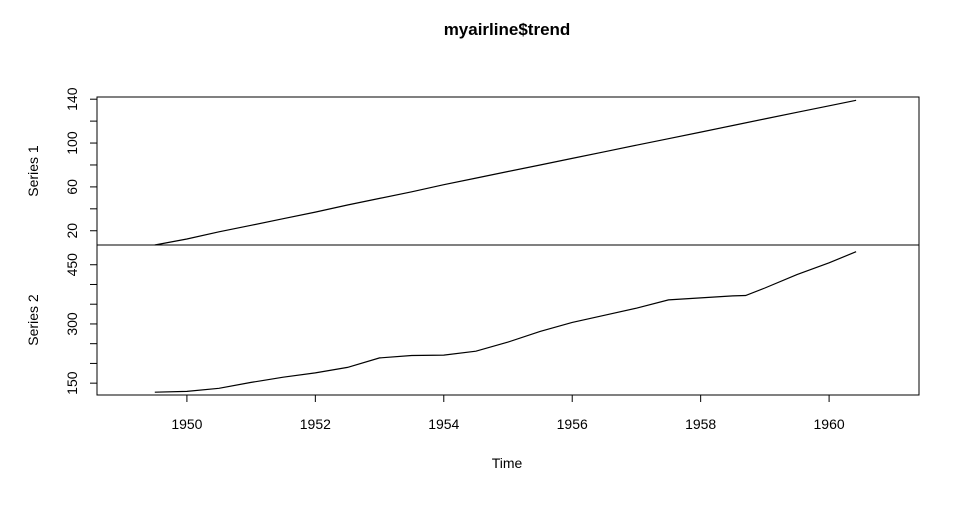 Image resolution: width=960 pixels, height=510 pixels. What do you see at coordinates (507, 463) in the screenshot?
I see `x-axis-label: Time` at bounding box center [507, 463].